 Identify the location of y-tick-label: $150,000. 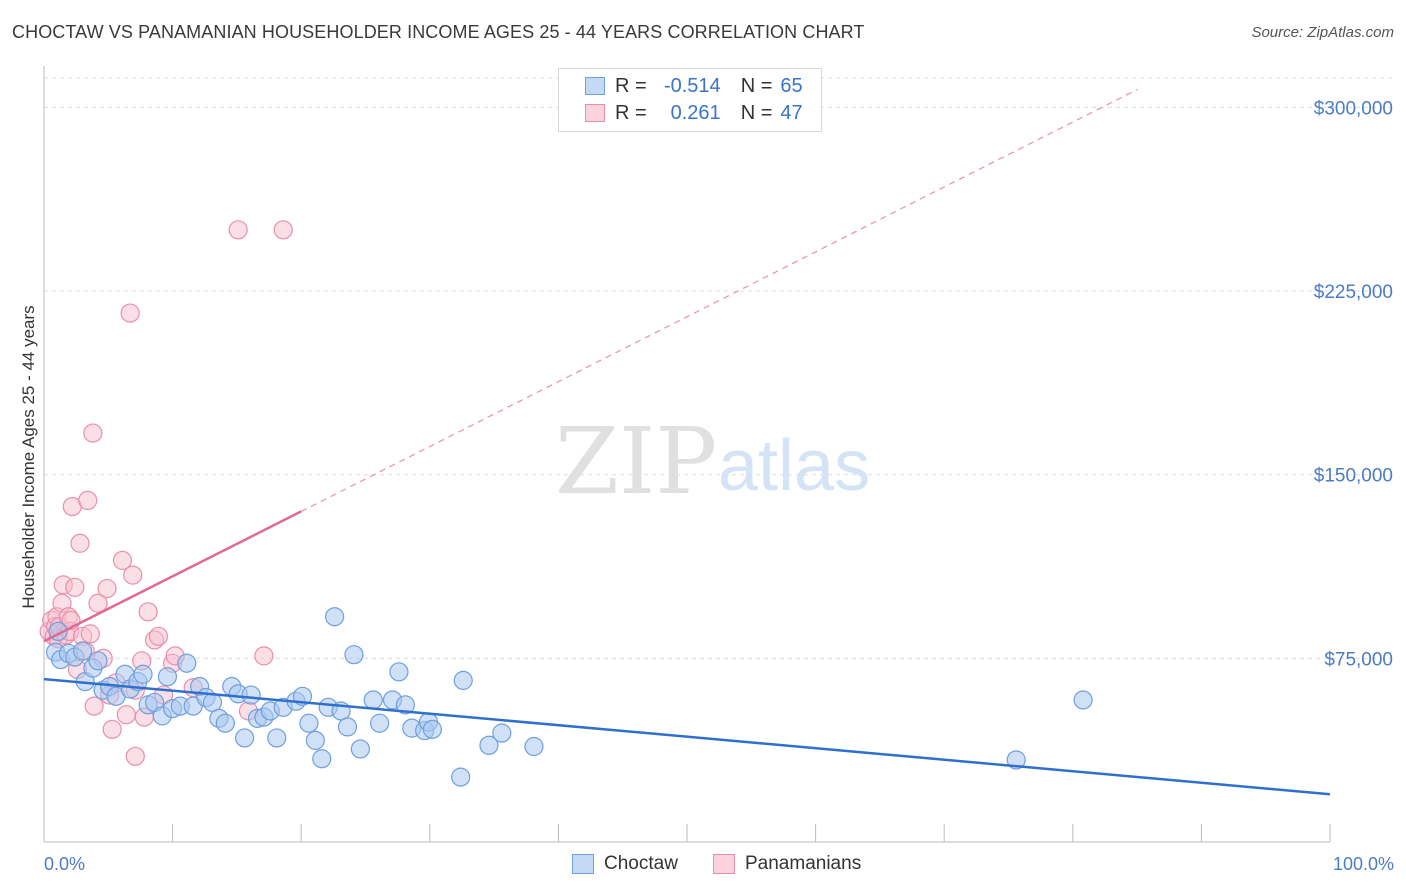
(1353, 476).